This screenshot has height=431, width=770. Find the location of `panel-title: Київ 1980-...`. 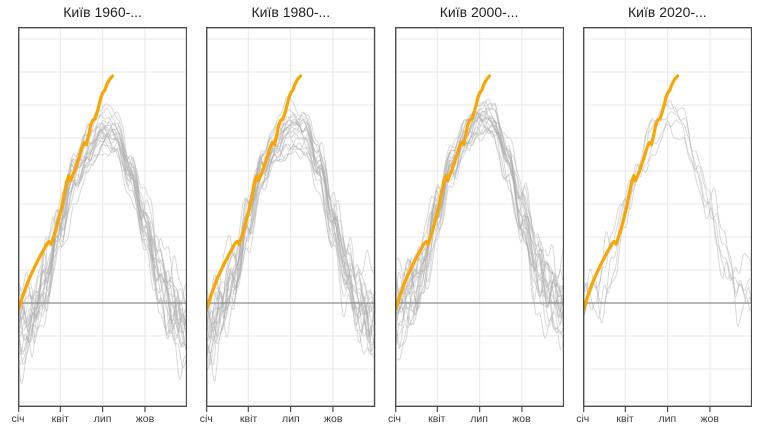

panel-title: Київ 1980-... is located at coordinates (291, 12).